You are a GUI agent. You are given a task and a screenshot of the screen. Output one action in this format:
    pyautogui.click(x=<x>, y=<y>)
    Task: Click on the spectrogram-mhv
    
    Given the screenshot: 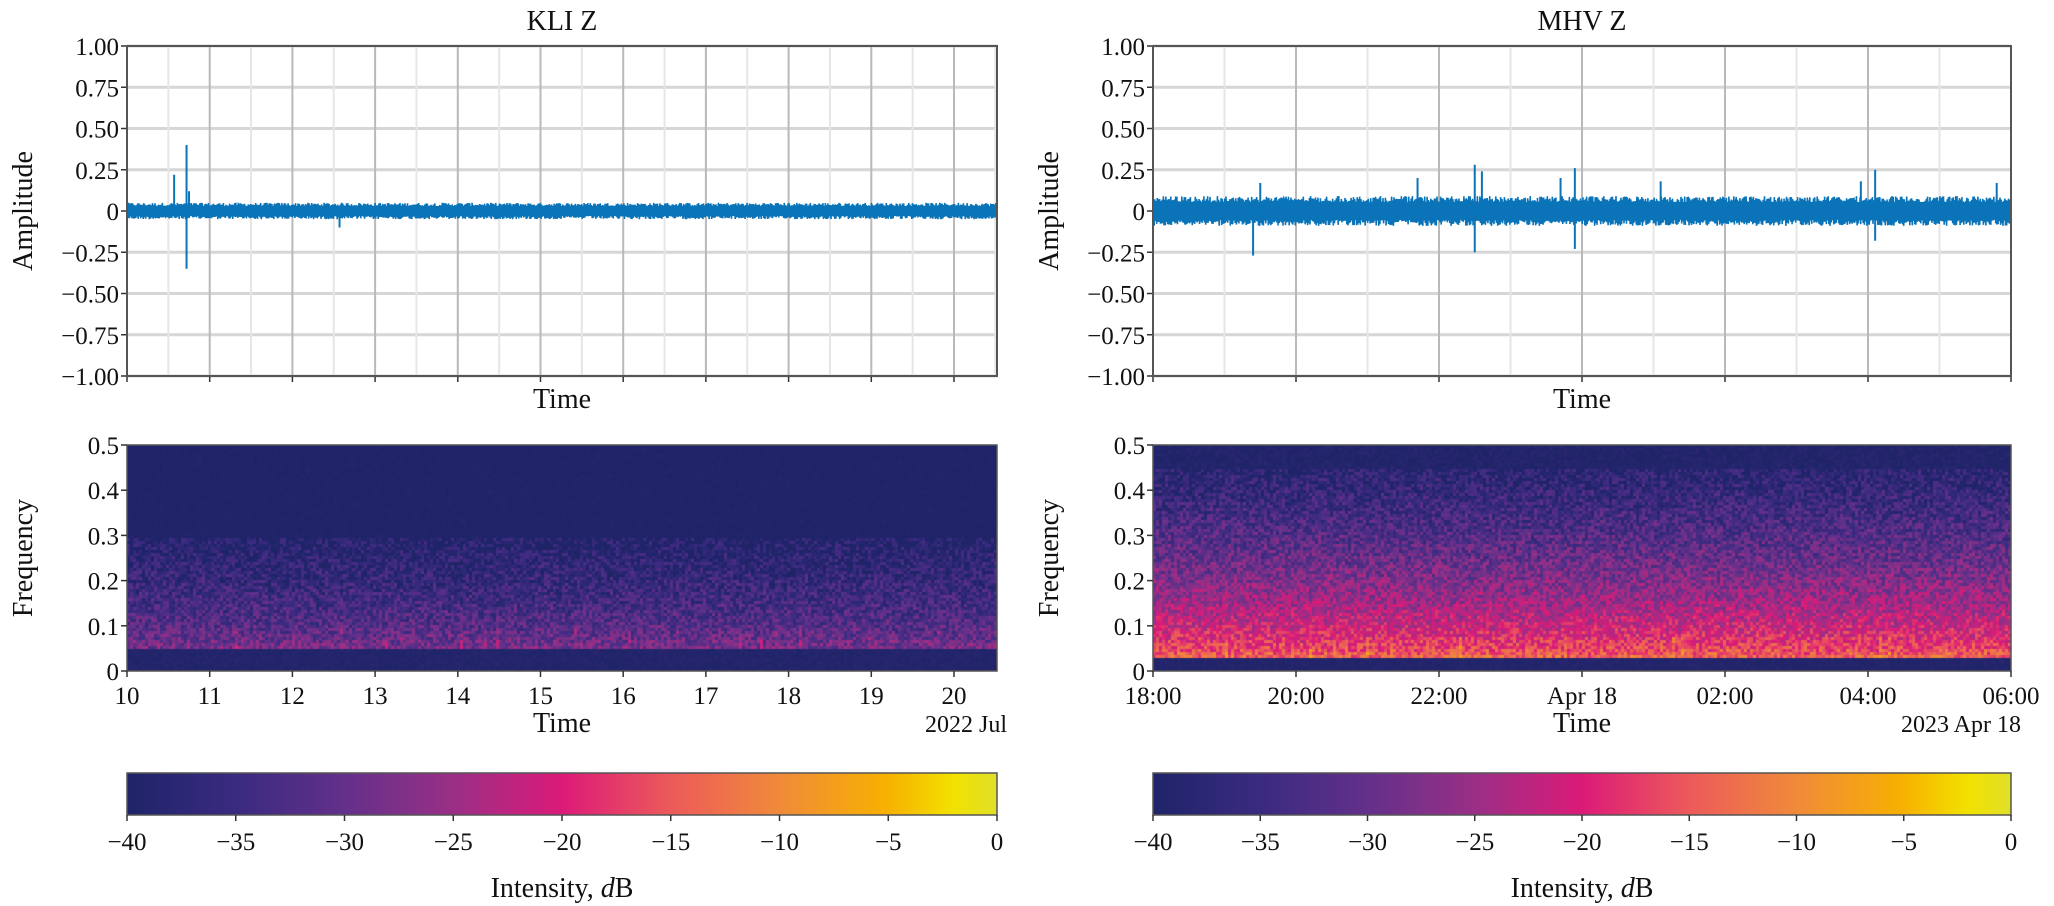 What is the action you would take?
    pyautogui.click(x=1582, y=558)
    